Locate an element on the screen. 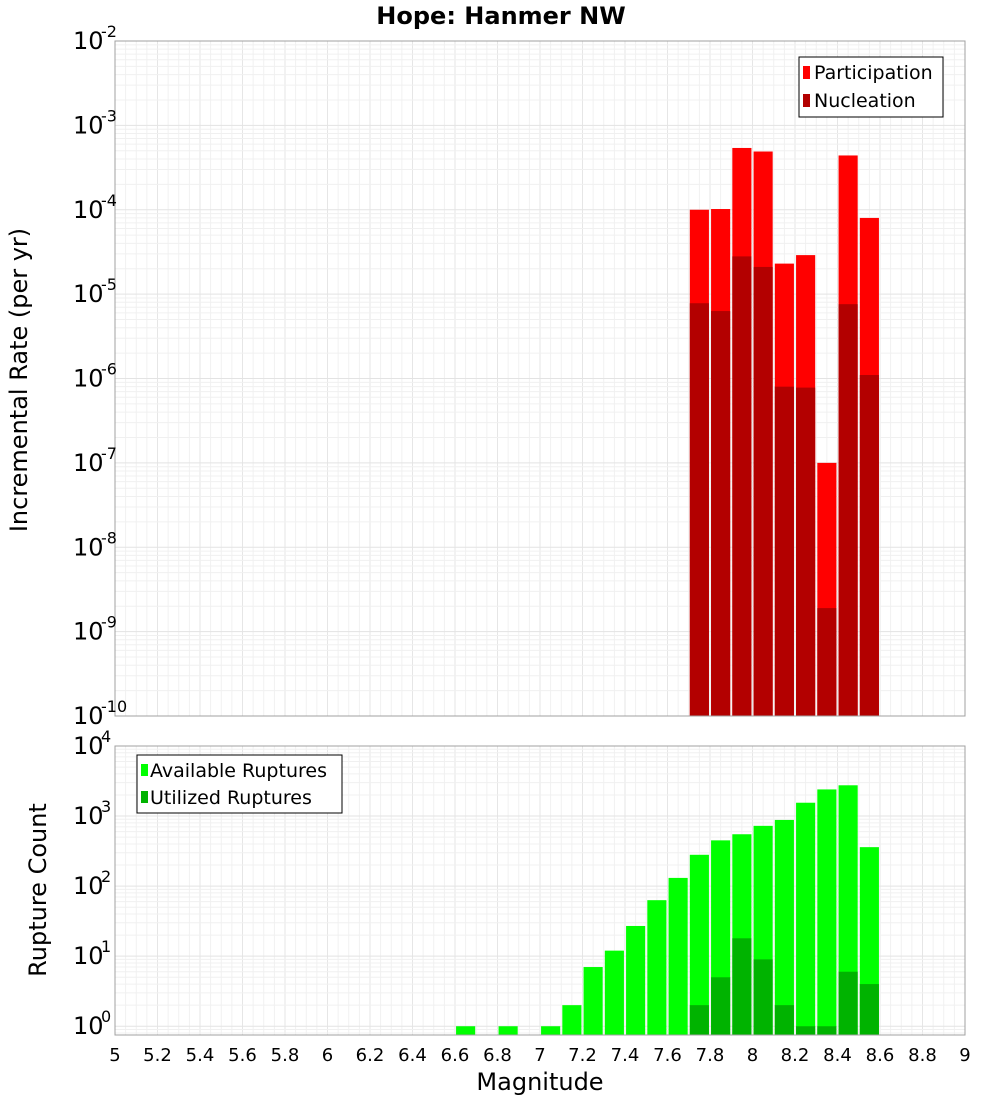  top-bars is located at coordinates (784, 431).